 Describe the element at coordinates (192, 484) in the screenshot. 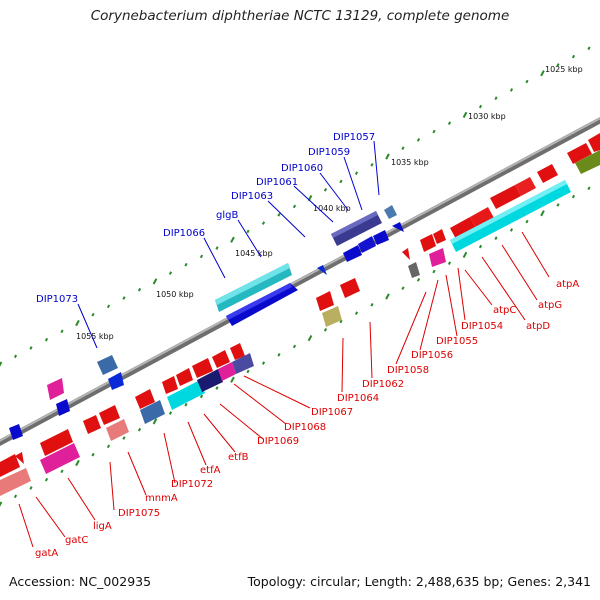

I see `gene-label: DIP1072` at that location.